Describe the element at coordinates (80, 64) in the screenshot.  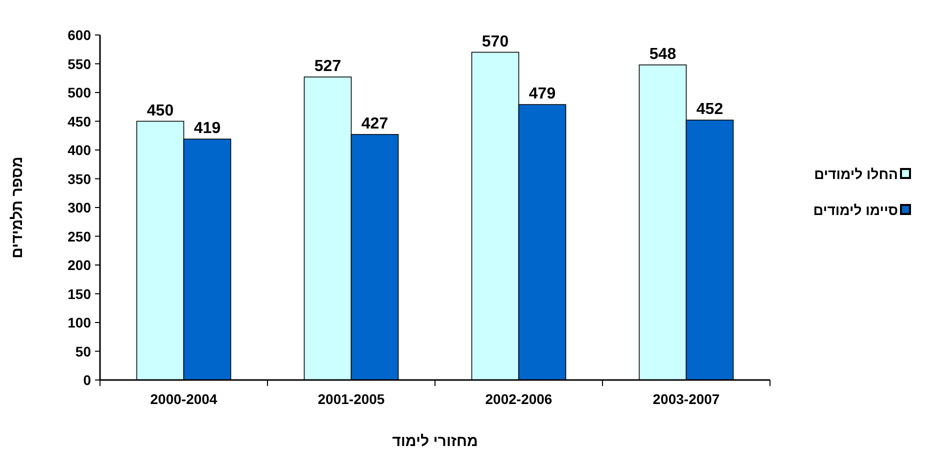
I see `y-tick-label: 550` at that location.